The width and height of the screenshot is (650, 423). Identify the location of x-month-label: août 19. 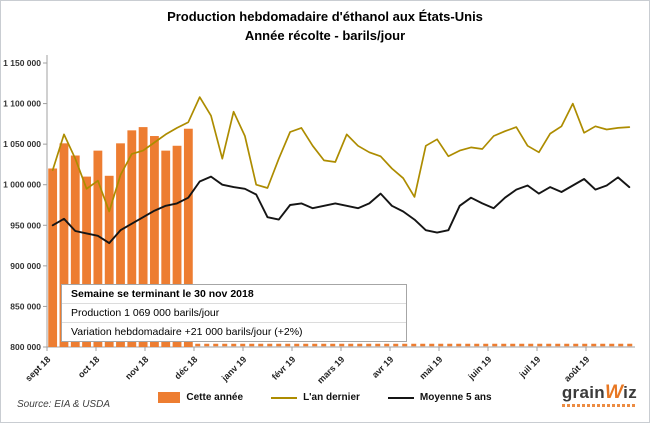
(576, 368).